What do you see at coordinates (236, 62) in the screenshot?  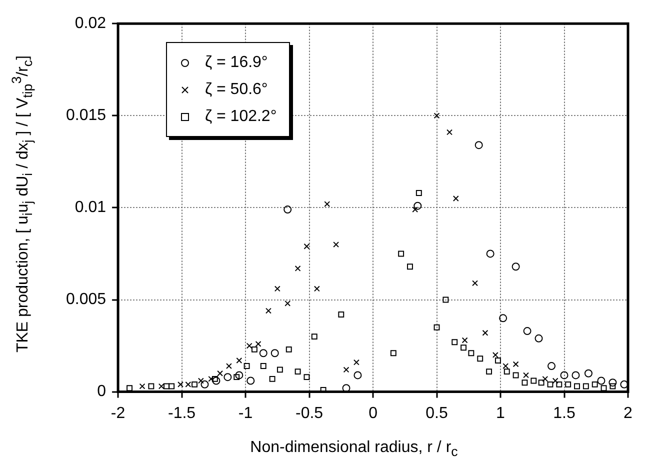 I see `legend-label: ζ = 16.9°` at bounding box center [236, 62].